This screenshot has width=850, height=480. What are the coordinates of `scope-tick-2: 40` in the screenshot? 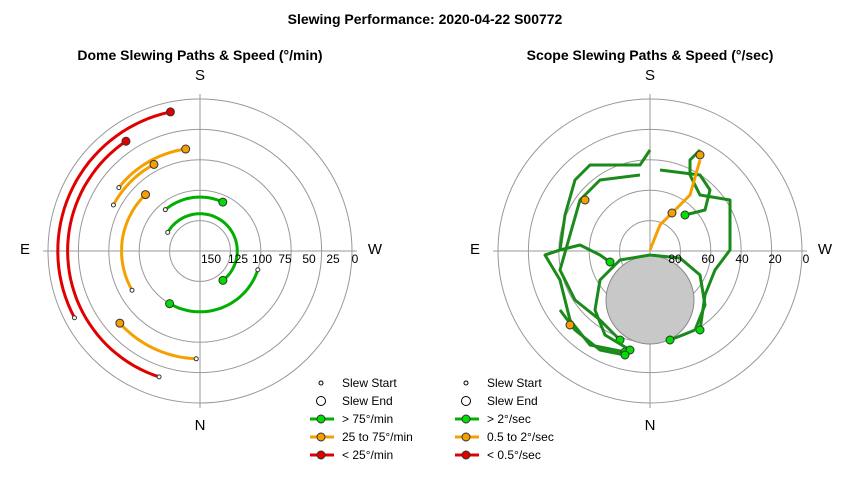 It's located at (742, 259).